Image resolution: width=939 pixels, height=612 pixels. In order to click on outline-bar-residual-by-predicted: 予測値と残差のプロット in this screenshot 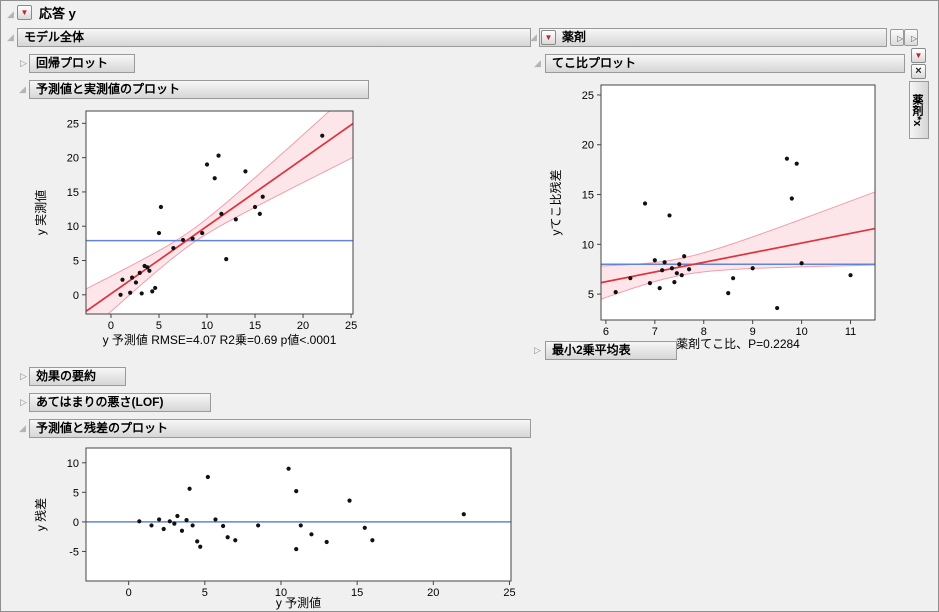, I will do `click(280, 428)`.